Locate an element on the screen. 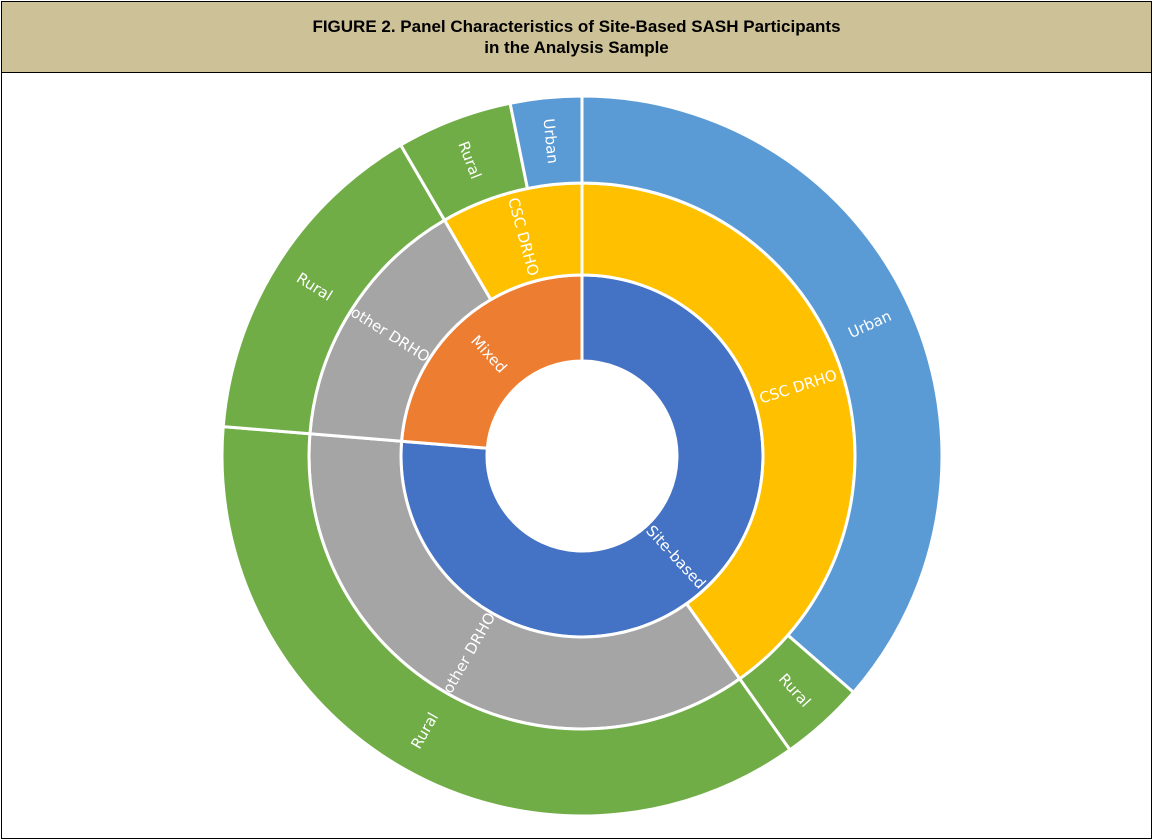  segment-label: Urban is located at coordinates (551, 141).